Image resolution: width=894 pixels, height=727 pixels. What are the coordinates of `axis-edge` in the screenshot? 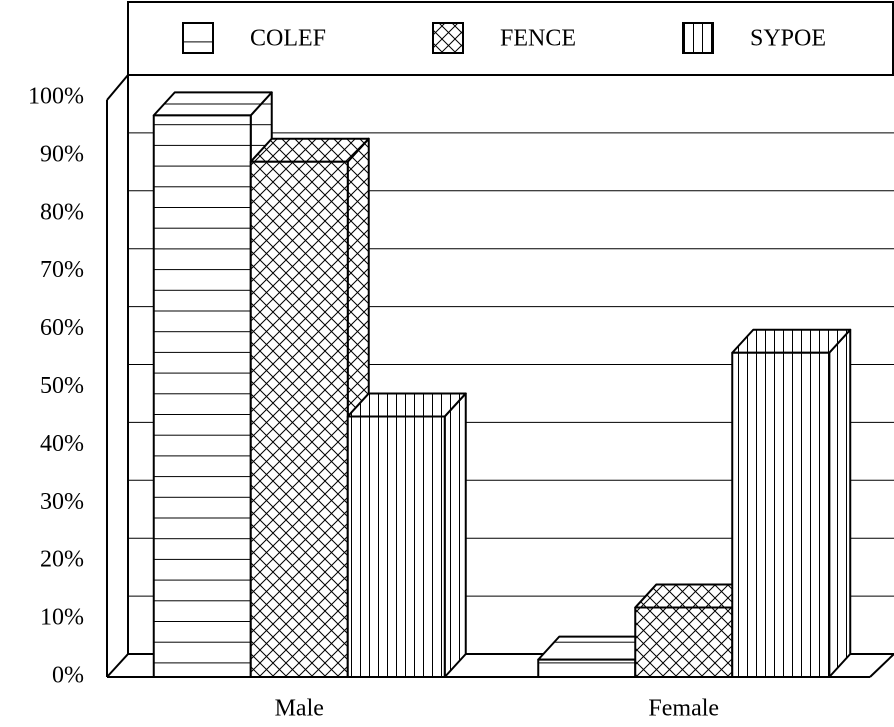 It's located at (117, 87).